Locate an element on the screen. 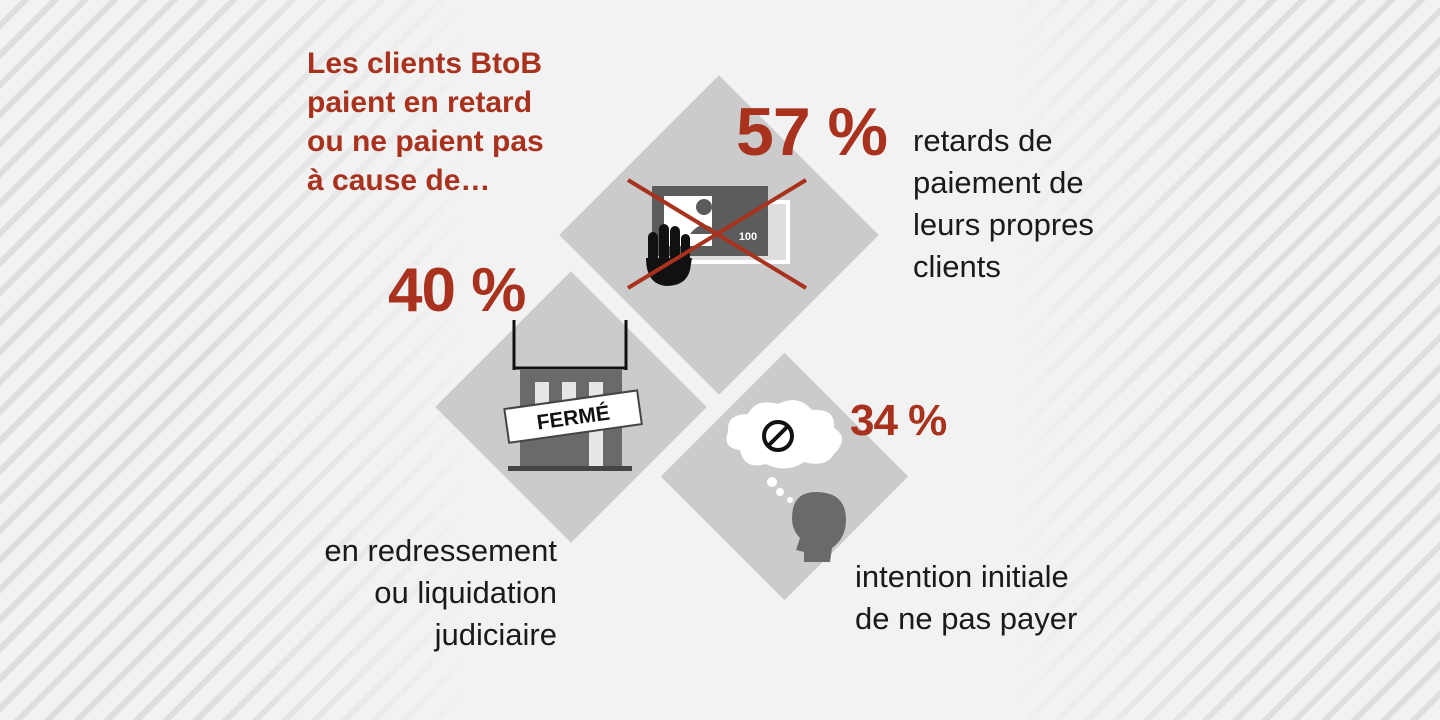 Image resolution: width=1440 pixels, height=720 pixels. payment-amount: 100 is located at coordinates (748, 237).